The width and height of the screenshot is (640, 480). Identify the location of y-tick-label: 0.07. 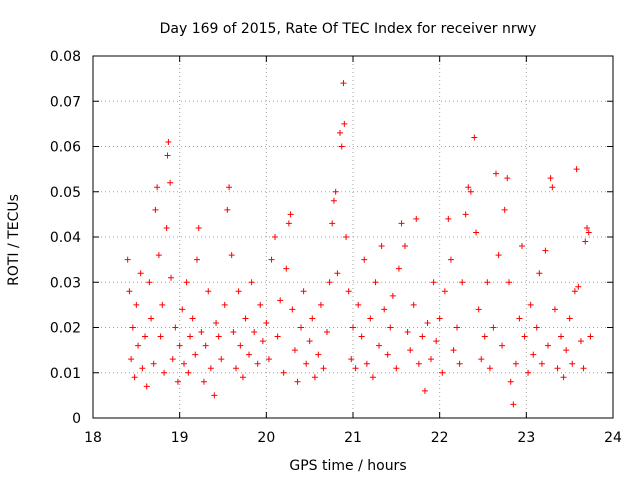
(65, 102).